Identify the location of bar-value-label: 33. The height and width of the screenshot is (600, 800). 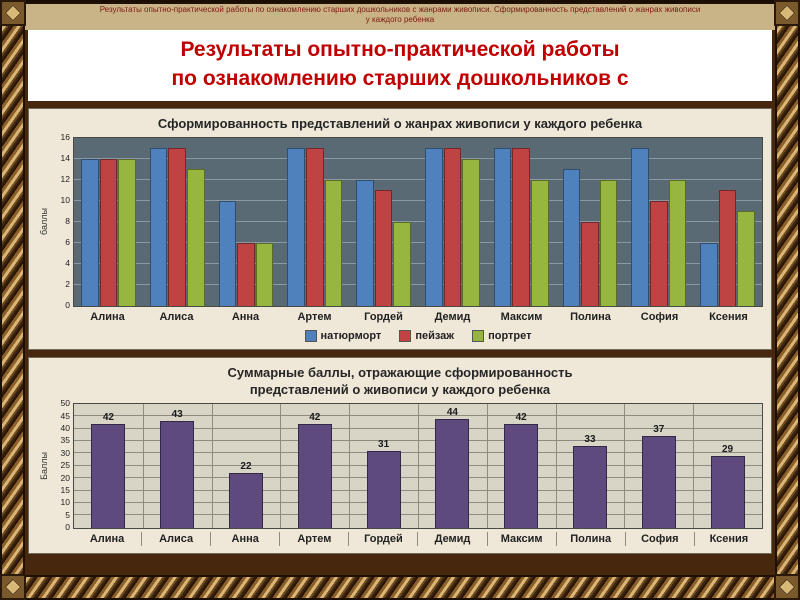
(590, 439).